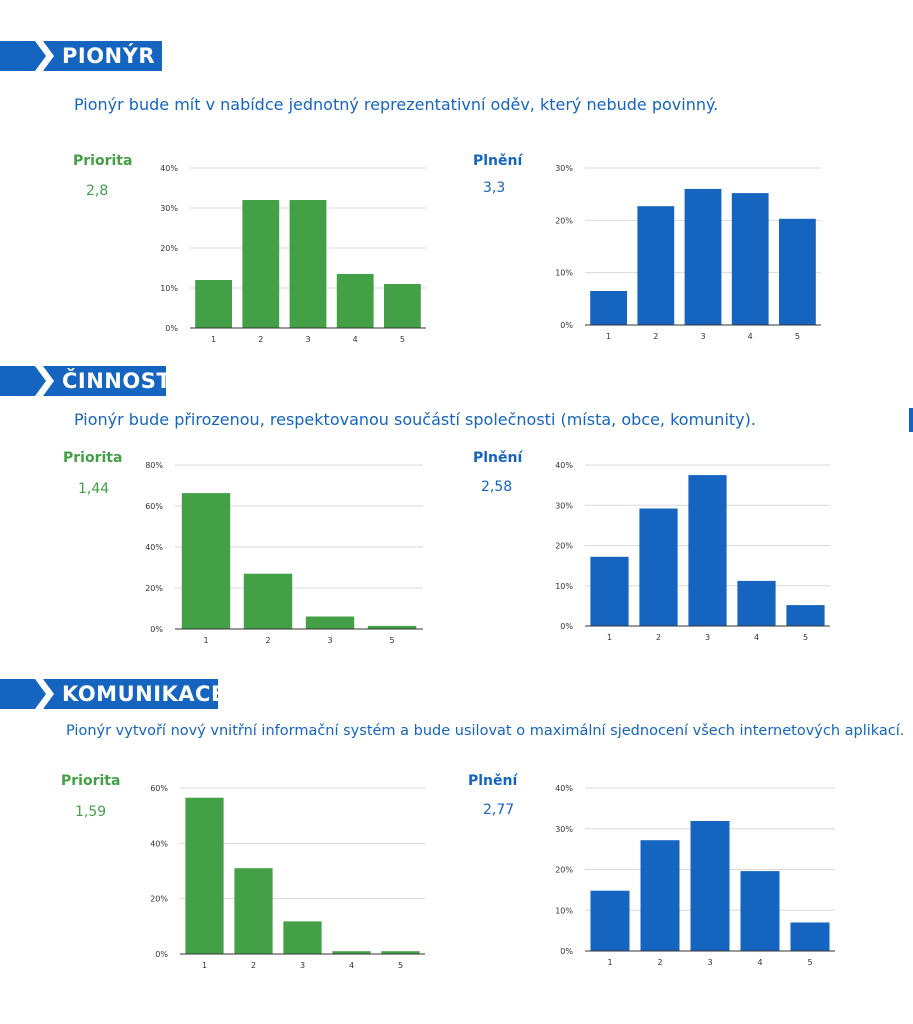 Image resolution: width=913 pixels, height=1024 pixels. Describe the element at coordinates (140, 694) in the screenshot. I see `section-title: KOMUNIKACE` at that location.